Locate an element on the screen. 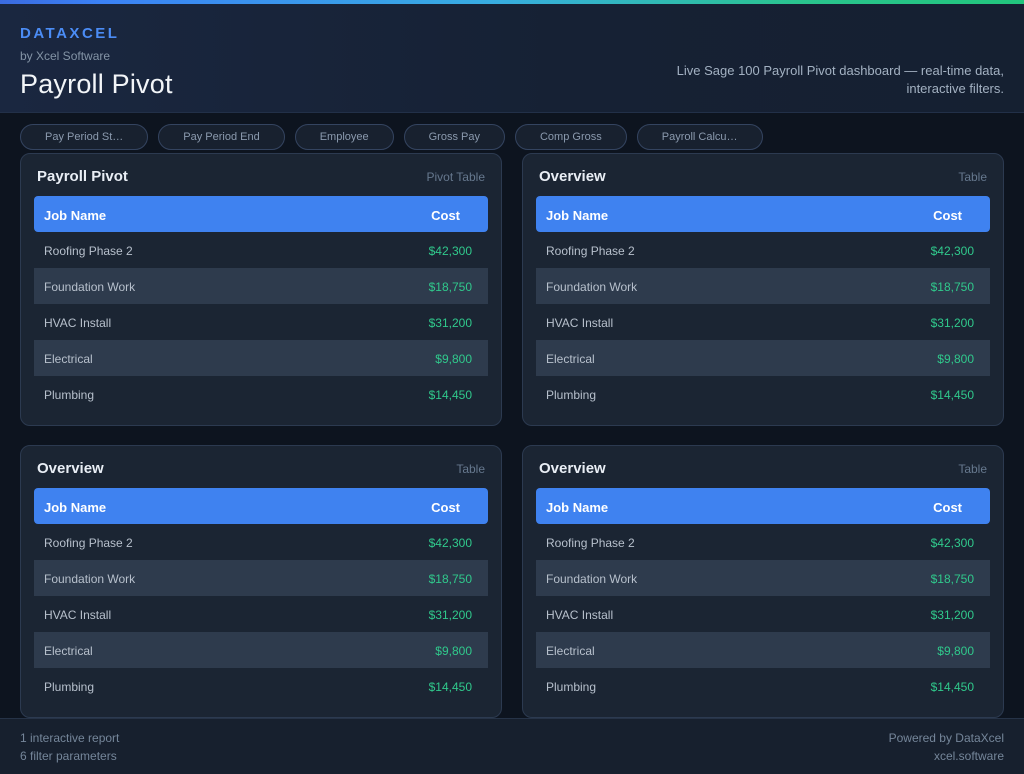 The height and width of the screenshot is (774, 1024). footer-filter-count: 6 filter parameters is located at coordinates (68, 755).